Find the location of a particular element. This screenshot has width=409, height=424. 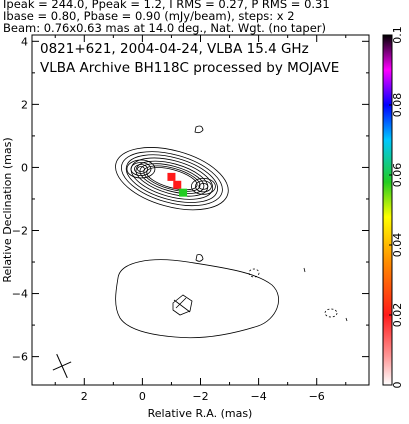

colorbar-tick-label: 0 is located at coordinates (397, 385).